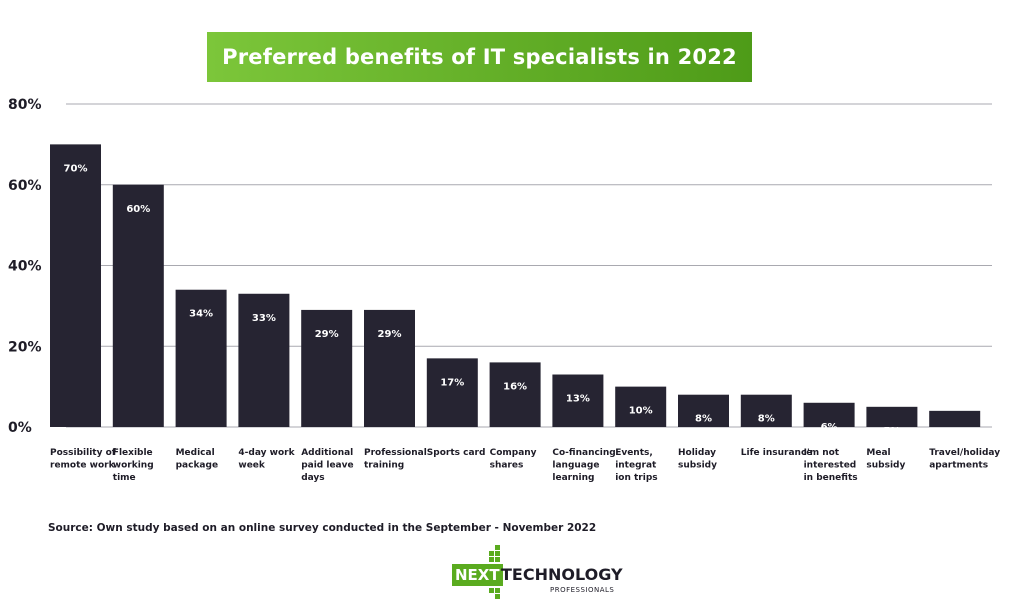 Image resolution: width=1024 pixels, height=611 pixels. I want to click on x-tick-label: Life insurance, so click(777, 453).